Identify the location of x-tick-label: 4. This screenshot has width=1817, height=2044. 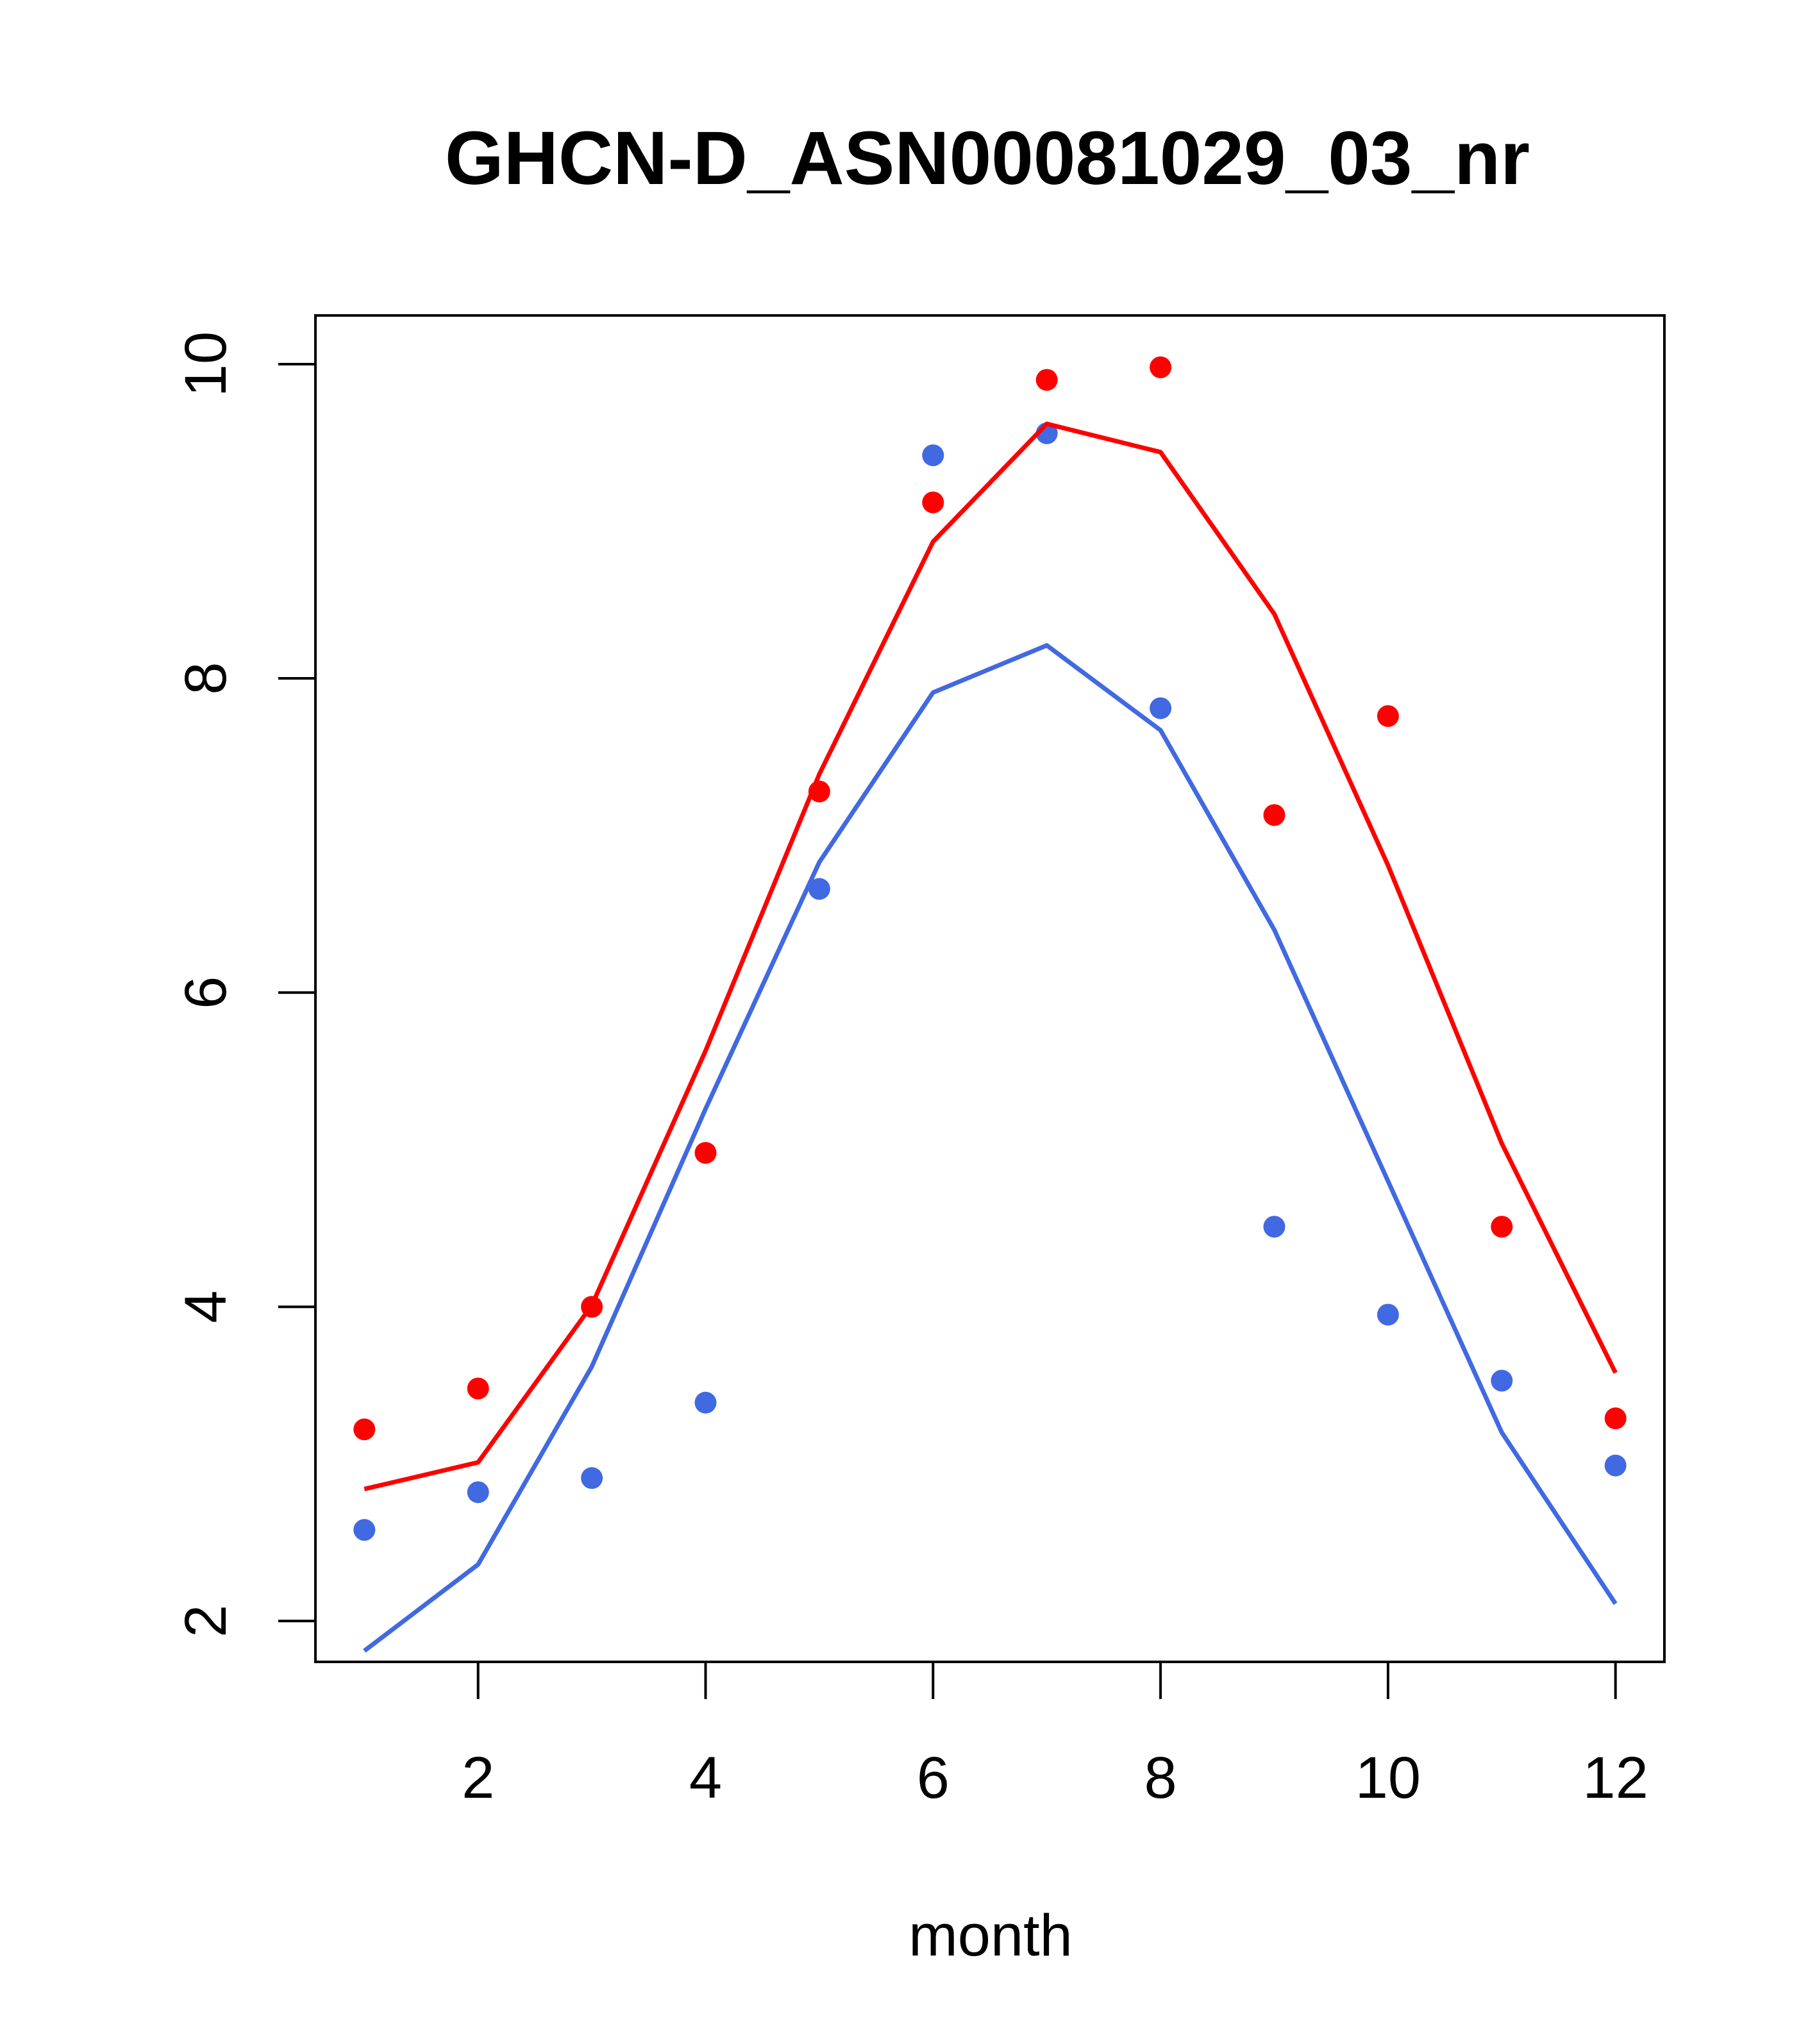
(705, 1778).